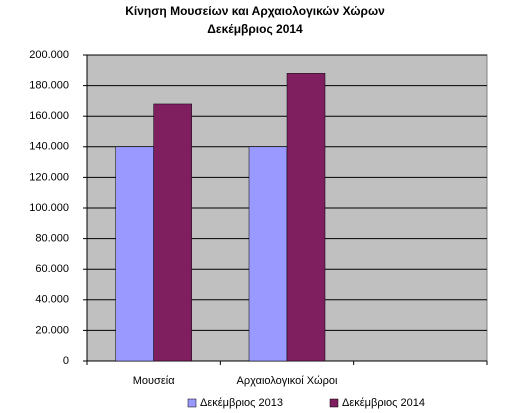 The height and width of the screenshot is (413, 510). Describe the element at coordinates (49, 116) in the screenshot. I see `y-tick-label: 160.000` at that location.